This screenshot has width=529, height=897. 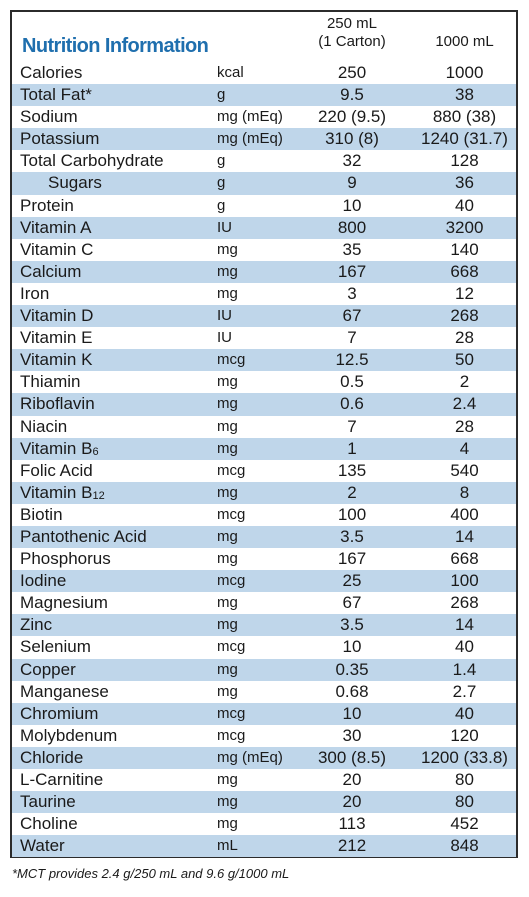 I want to click on column-header-1000ml: 1000 mL, so click(x=464, y=41).